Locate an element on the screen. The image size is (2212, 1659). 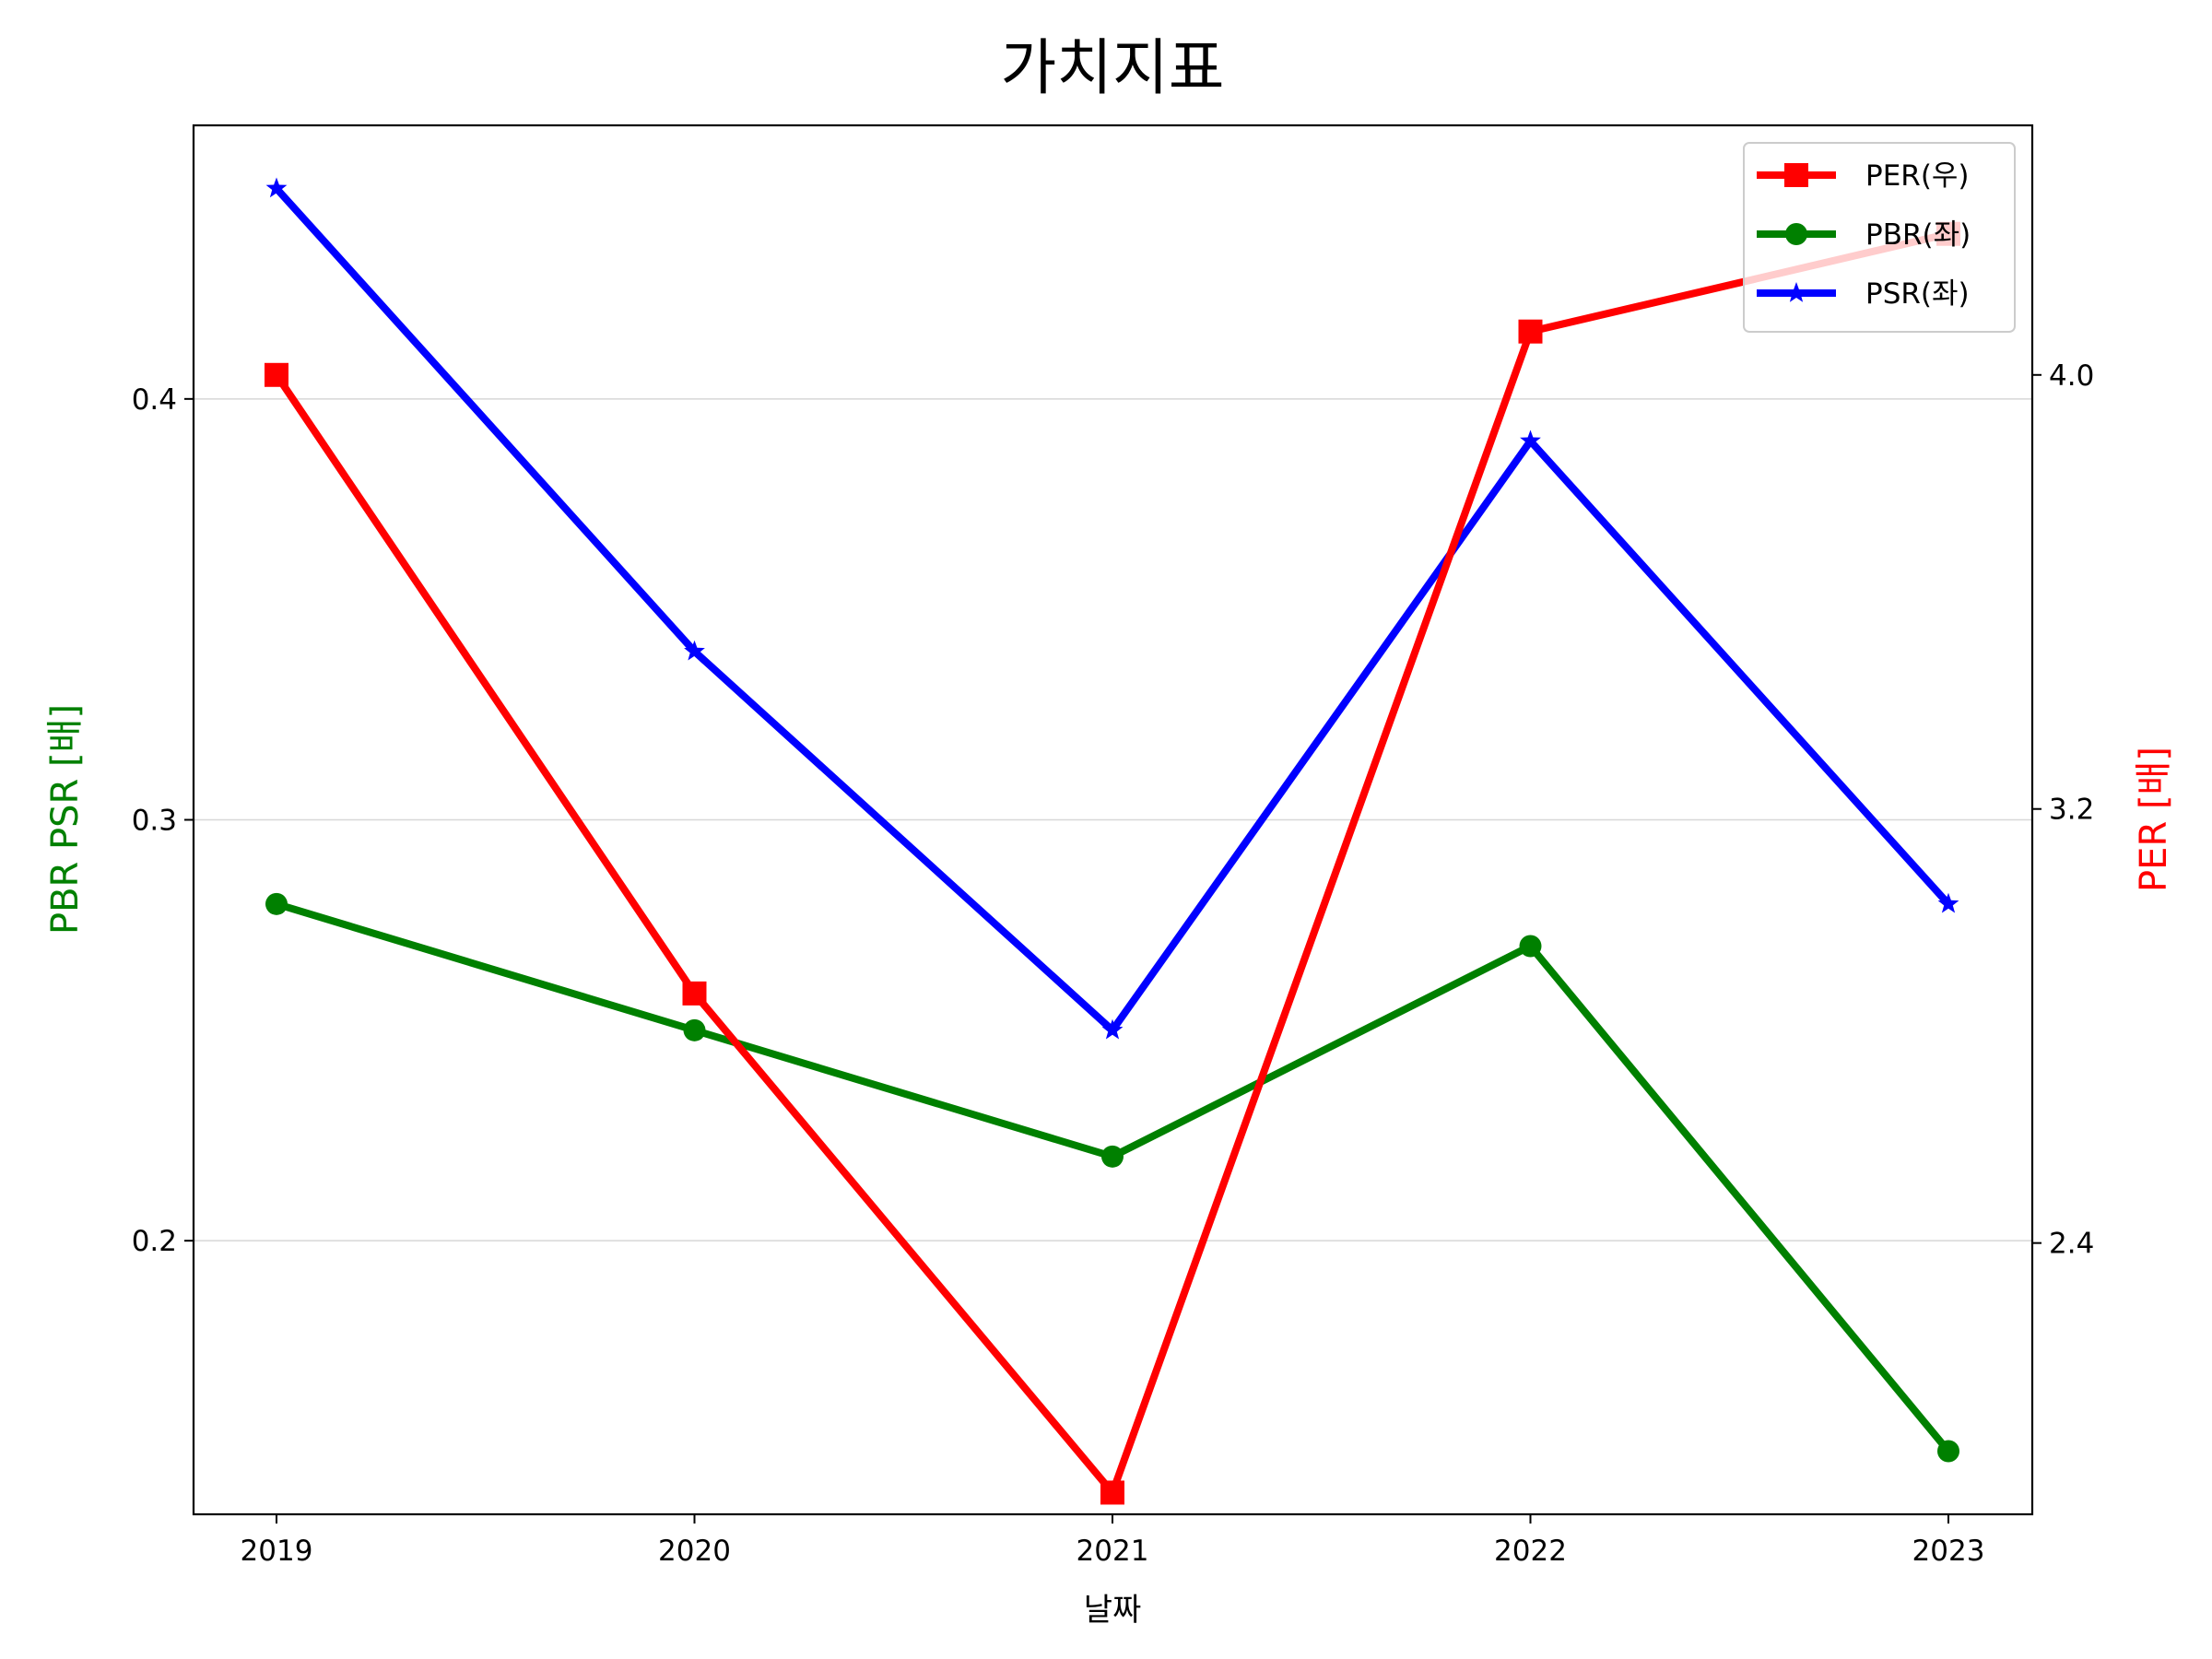
right-y-tick-label: 4.0 is located at coordinates (2071, 376).